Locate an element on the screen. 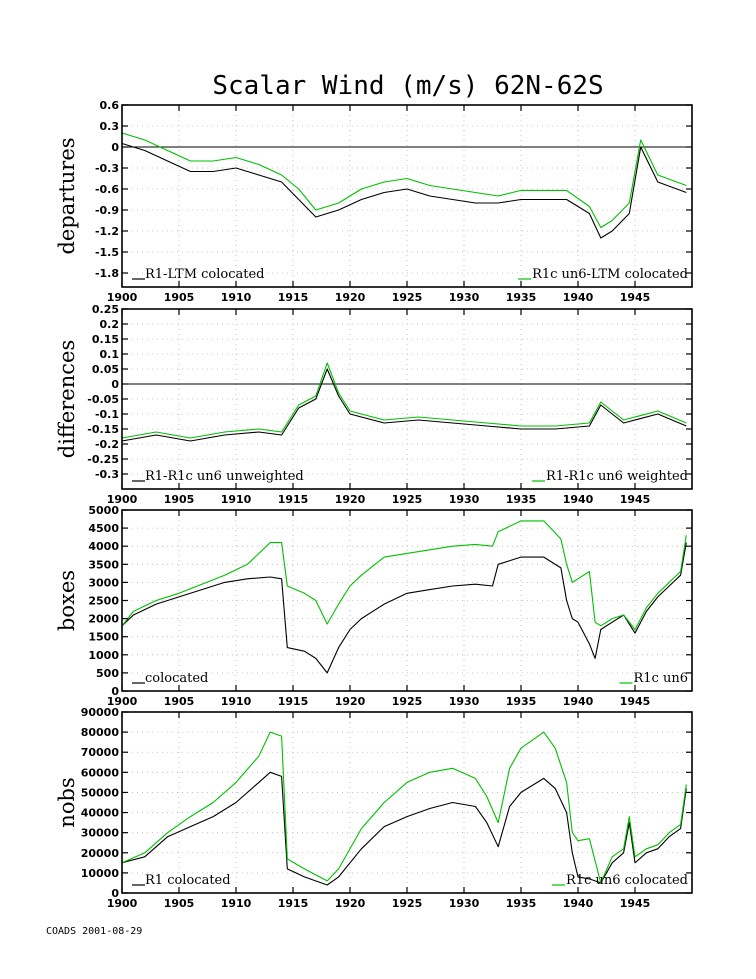  y-tick-label: 1000 is located at coordinates (103, 655).